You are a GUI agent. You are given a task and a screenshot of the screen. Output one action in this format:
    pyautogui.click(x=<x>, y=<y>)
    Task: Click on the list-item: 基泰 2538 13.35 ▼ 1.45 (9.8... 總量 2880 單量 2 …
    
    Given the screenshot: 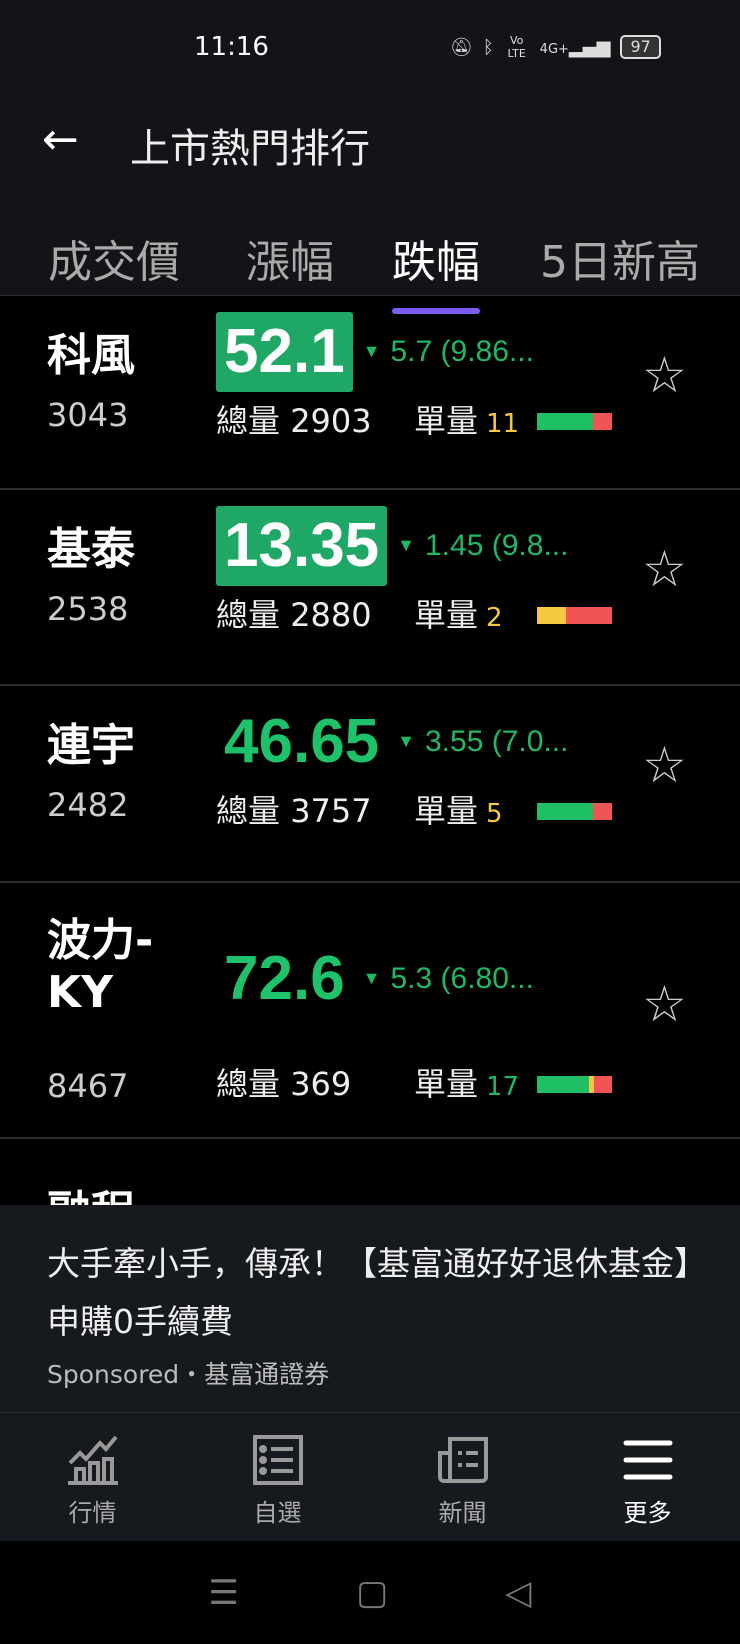 What is the action you would take?
    pyautogui.click(x=370, y=588)
    